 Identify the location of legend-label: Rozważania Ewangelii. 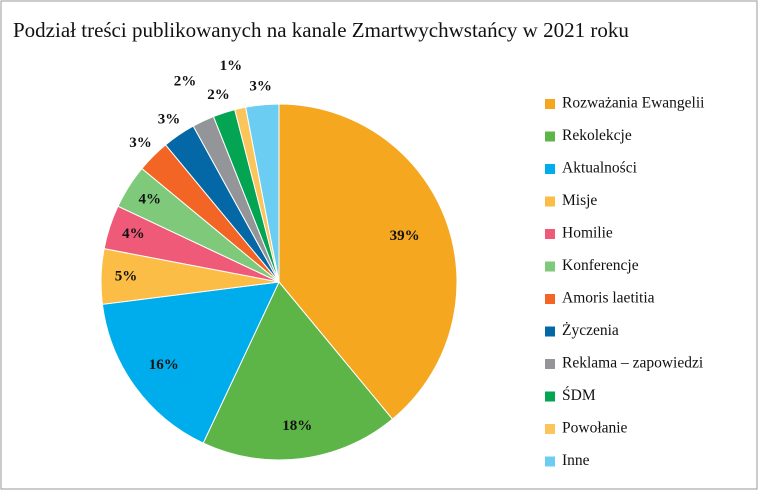
(633, 103).